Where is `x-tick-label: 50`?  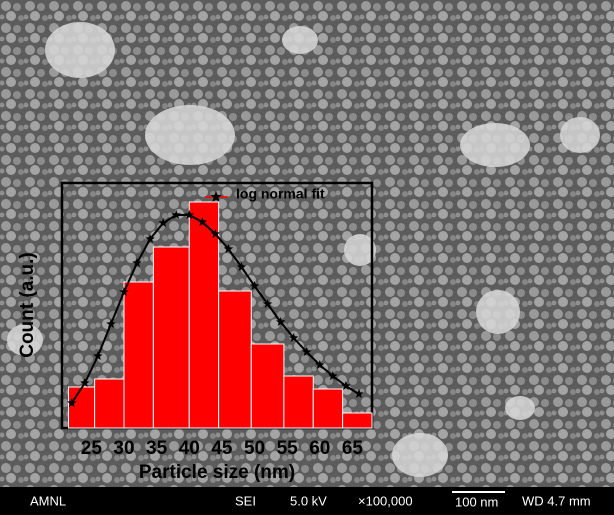
x-tick-label: 50 is located at coordinates (254, 448).